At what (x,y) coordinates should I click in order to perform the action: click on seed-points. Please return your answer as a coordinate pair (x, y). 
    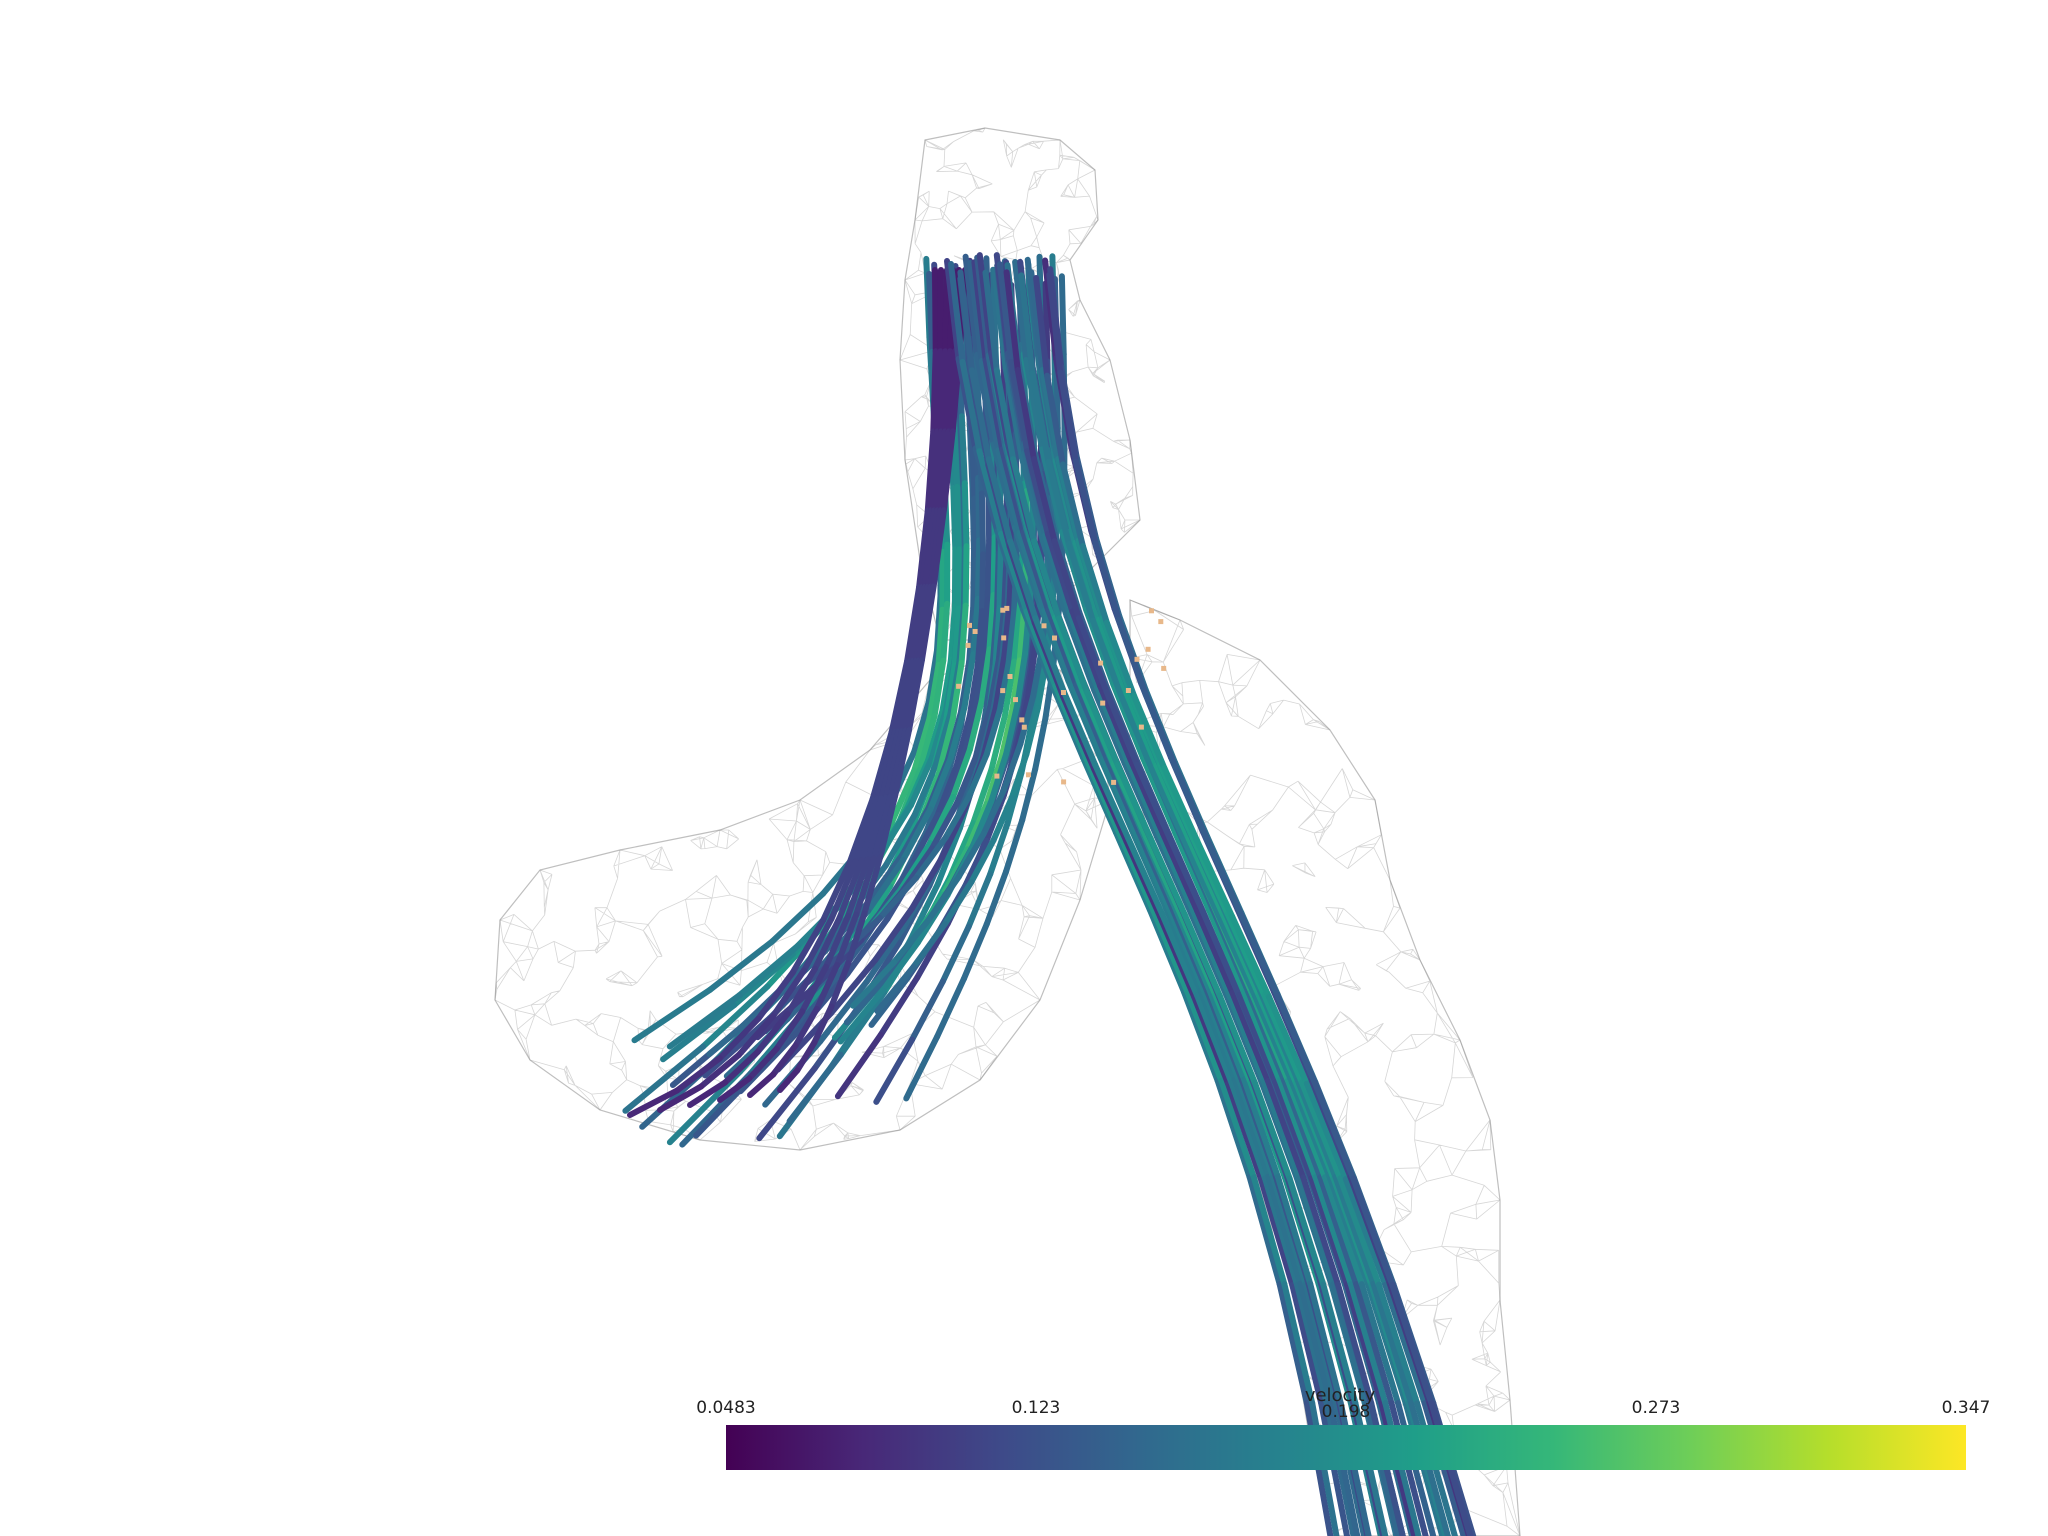
    Looking at the image, I should click on (1061, 695).